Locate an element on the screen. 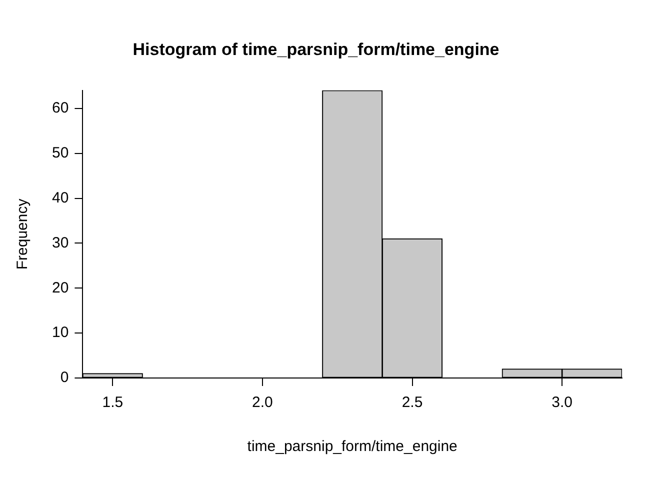  y-tick-label: 10 is located at coordinates (60, 333).